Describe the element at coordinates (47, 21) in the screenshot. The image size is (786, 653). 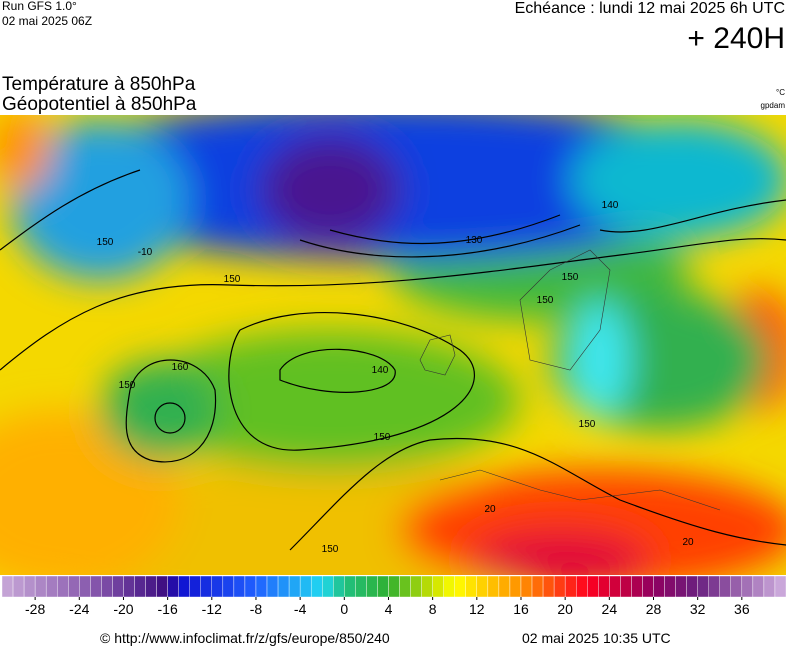
I see `run-date: 02 mai 2025 06Z` at that location.